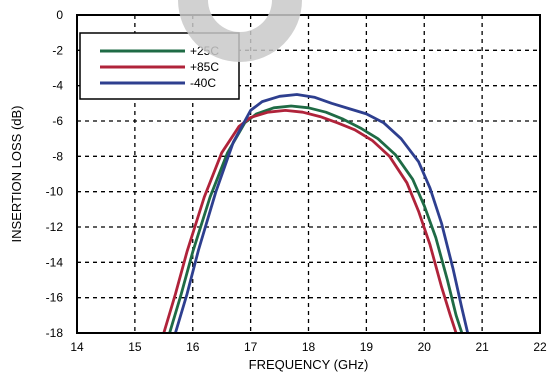  Describe the element at coordinates (309, 364) in the screenshot. I see `x-axis-label: FREQUENCY (GHz)` at that location.